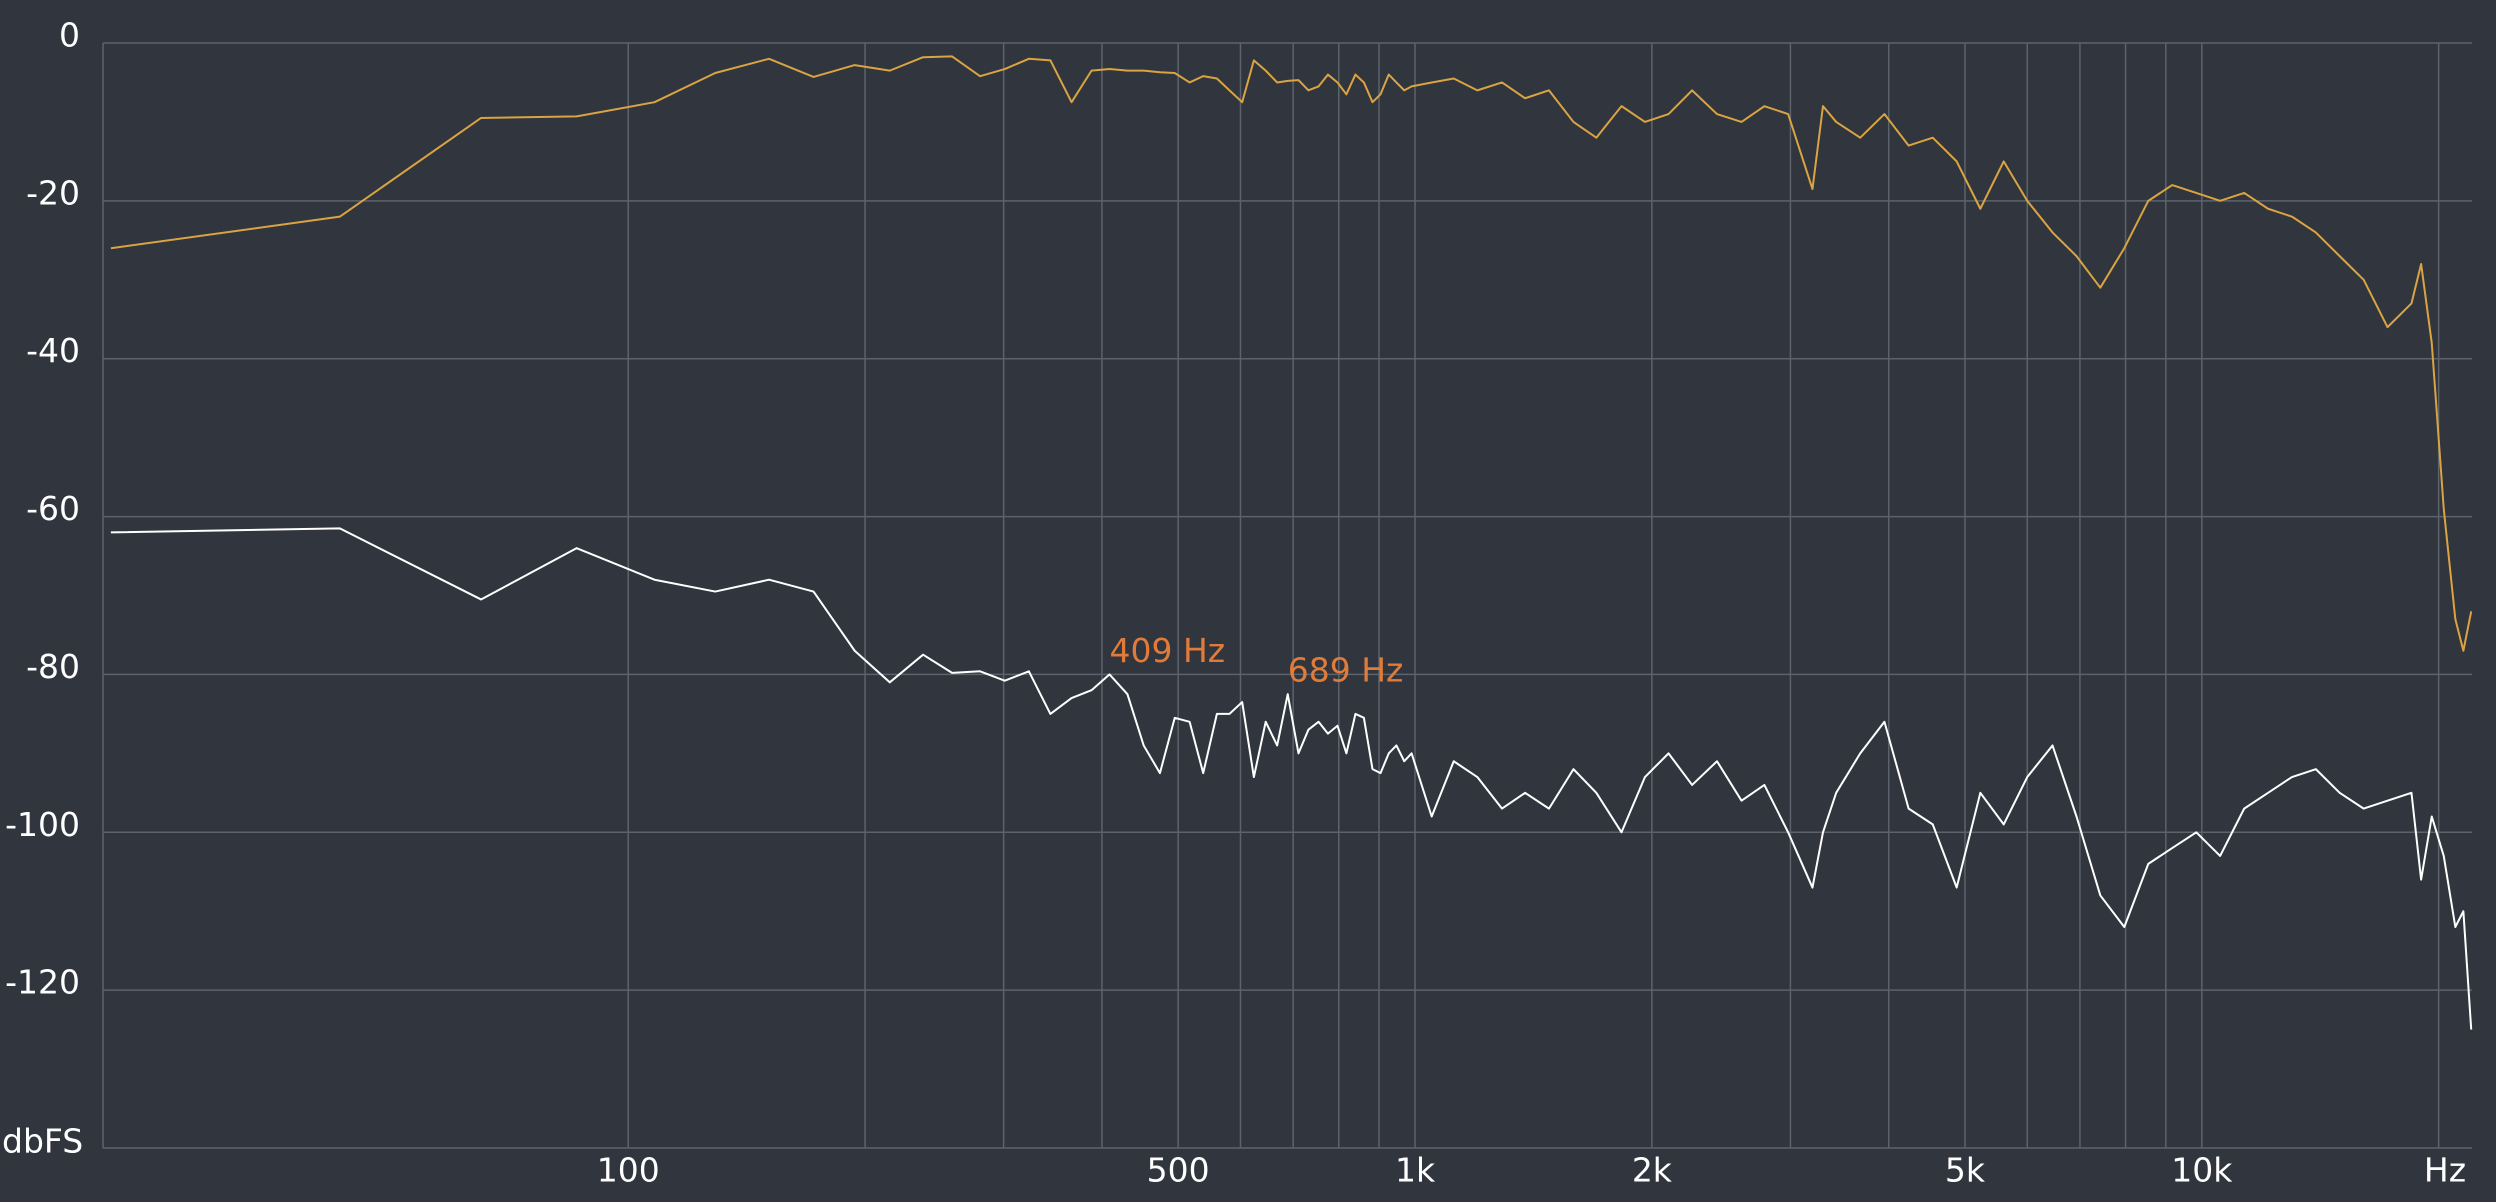  I want to click on y-tick-label: -120, so click(42, 982).